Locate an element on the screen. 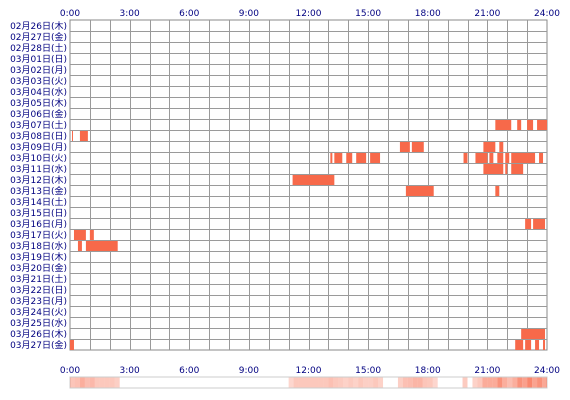  row-label: 02月26日(木) is located at coordinates (38, 26).